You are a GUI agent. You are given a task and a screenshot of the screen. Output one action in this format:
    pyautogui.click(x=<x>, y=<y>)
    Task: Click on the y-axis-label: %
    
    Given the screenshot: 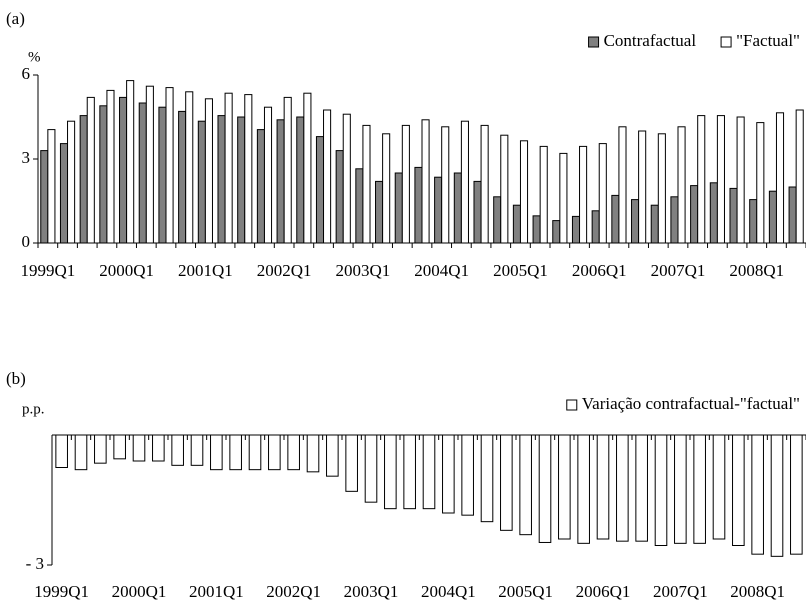 What is the action you would take?
    pyautogui.click(x=34, y=57)
    